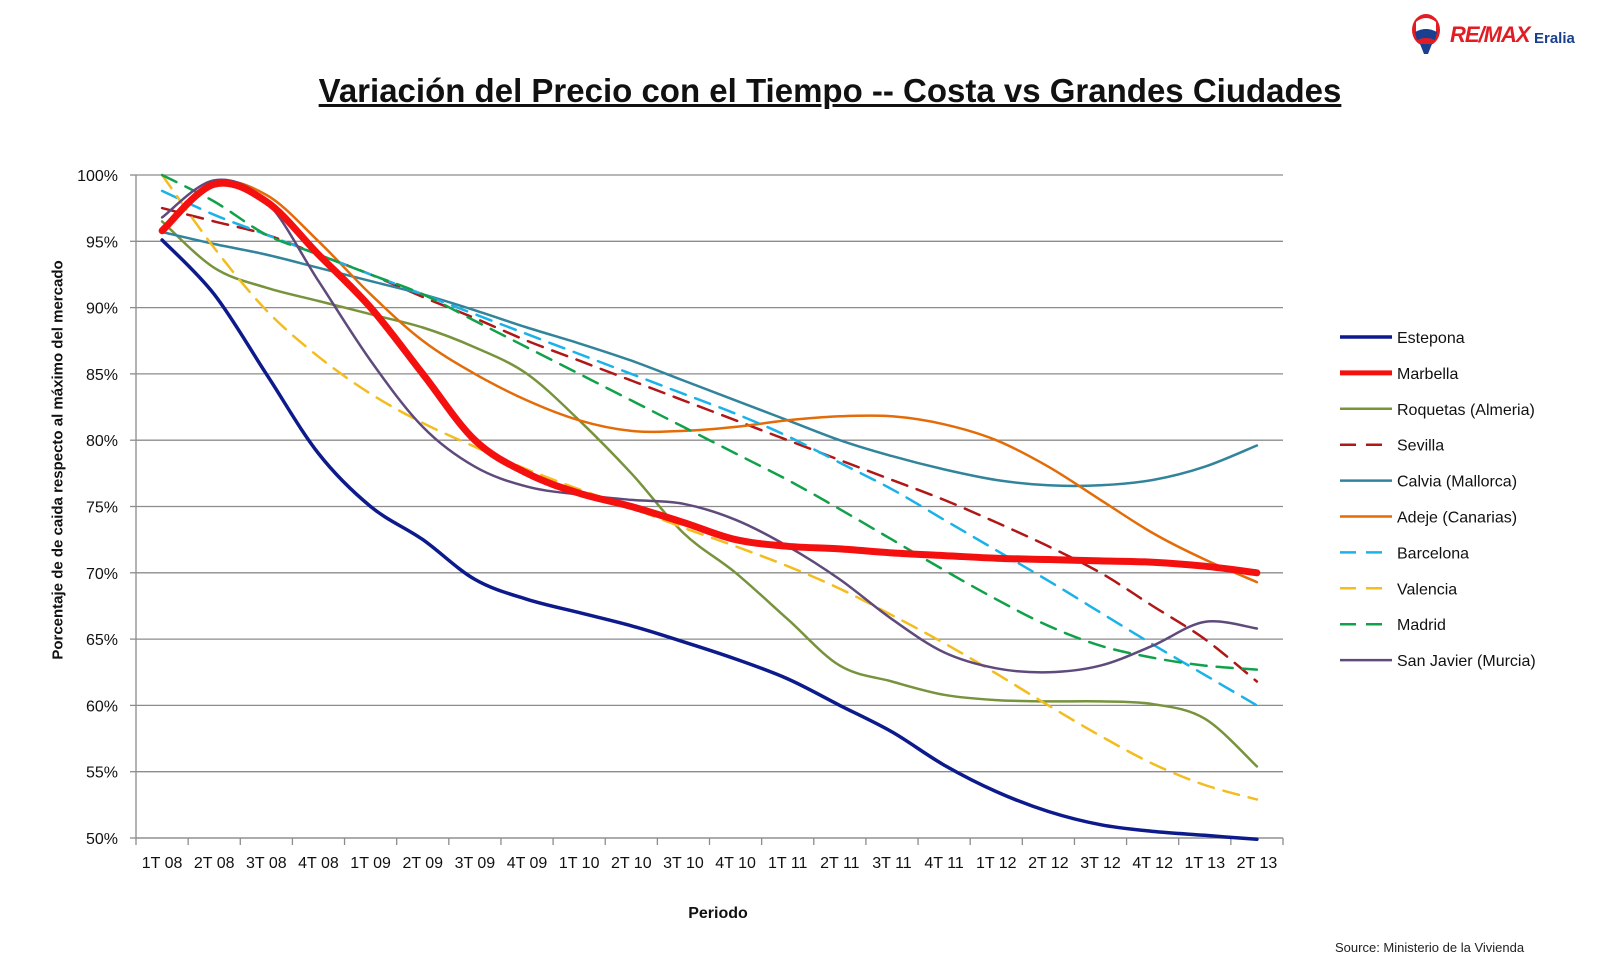 The image size is (1600, 957). Describe the element at coordinates (102, 640) in the screenshot. I see `y-tick-label: 65%` at that location.